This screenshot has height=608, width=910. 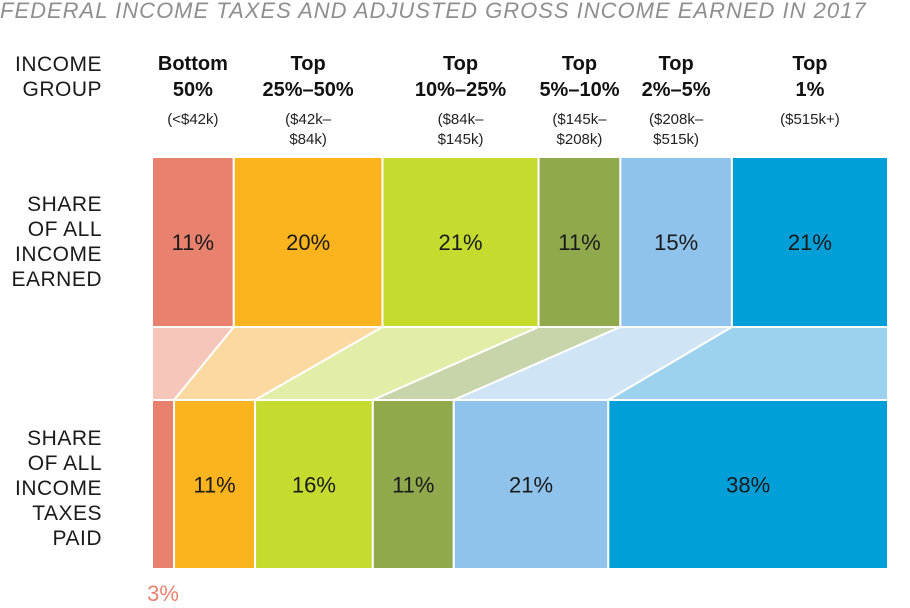 I want to click on taxes-paid-row-label: SHARE OF ALL INCOME TAXES PAID, so click(x=51, y=488).